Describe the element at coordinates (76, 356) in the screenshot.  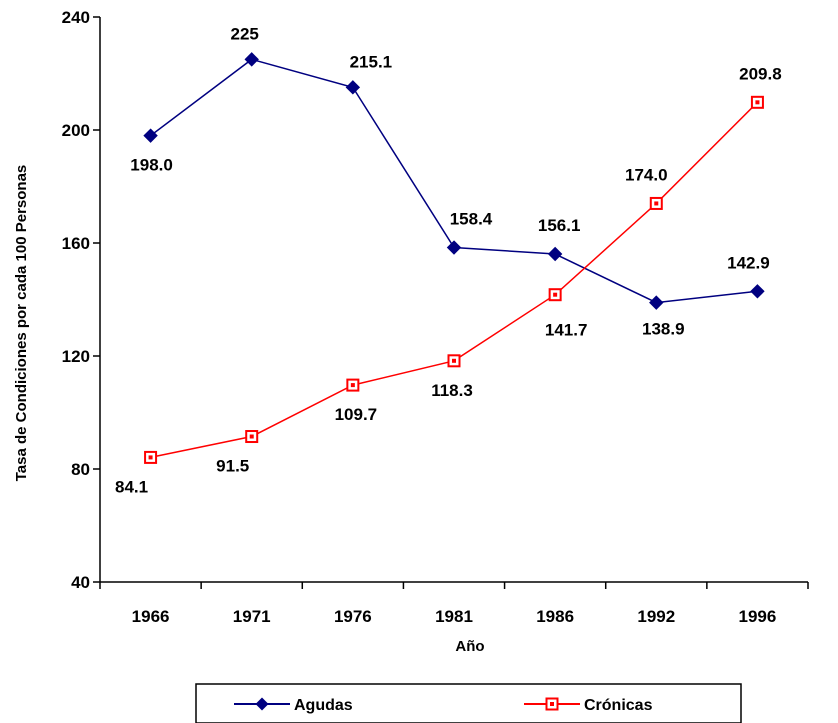
I see `y-tick-label: 120` at that location.